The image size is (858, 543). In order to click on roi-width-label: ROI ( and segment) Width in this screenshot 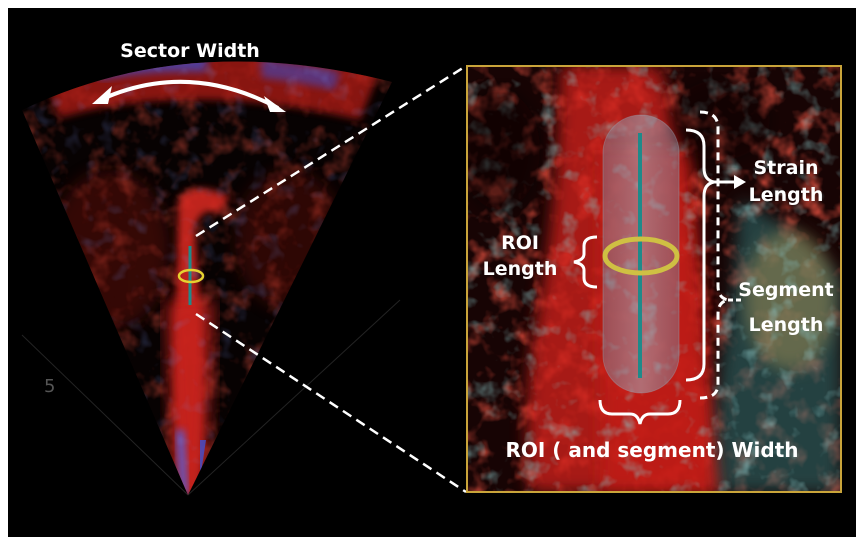, I will do `click(651, 450)`.